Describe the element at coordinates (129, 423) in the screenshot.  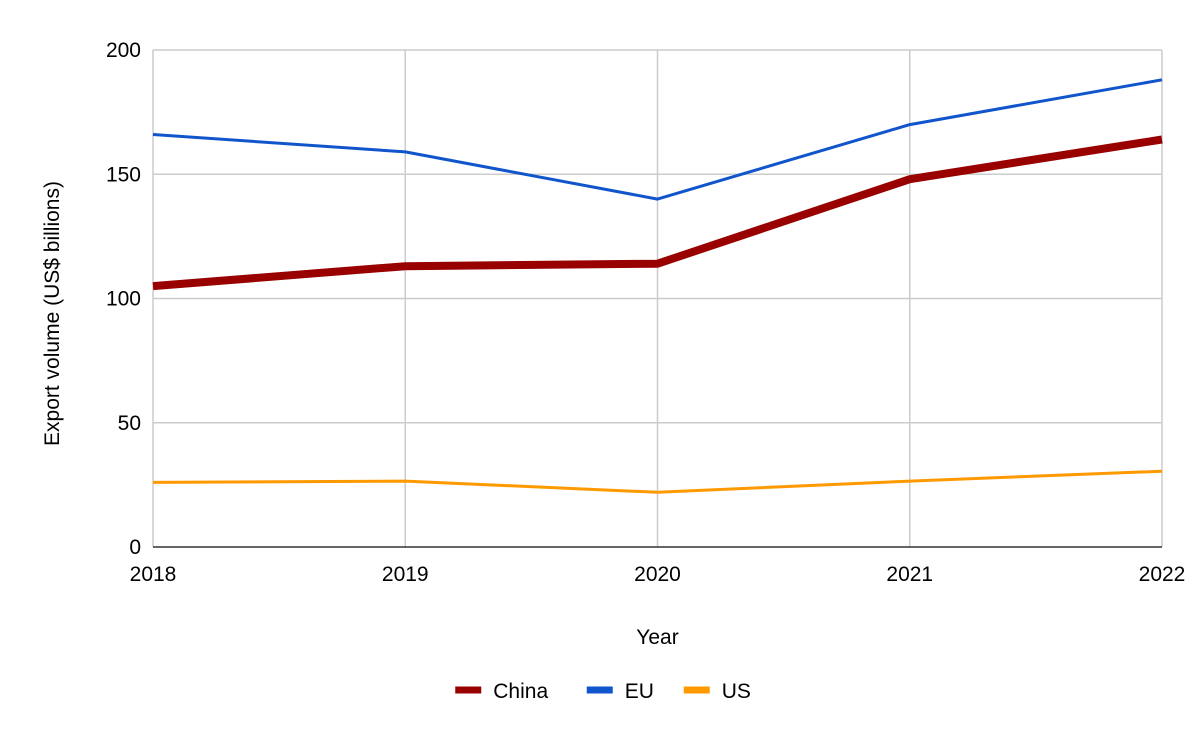
I see `y-tick-label: 50` at that location.